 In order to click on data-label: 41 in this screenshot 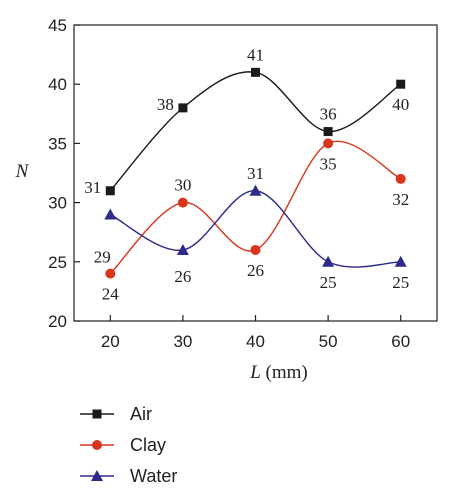, I will do `click(255, 54)`.